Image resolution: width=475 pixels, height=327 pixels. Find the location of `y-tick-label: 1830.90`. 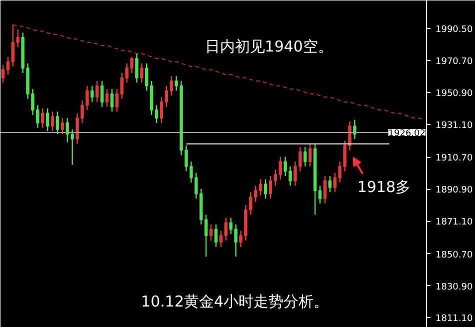

y-tick-label: 1830.90 is located at coordinates (454, 287).